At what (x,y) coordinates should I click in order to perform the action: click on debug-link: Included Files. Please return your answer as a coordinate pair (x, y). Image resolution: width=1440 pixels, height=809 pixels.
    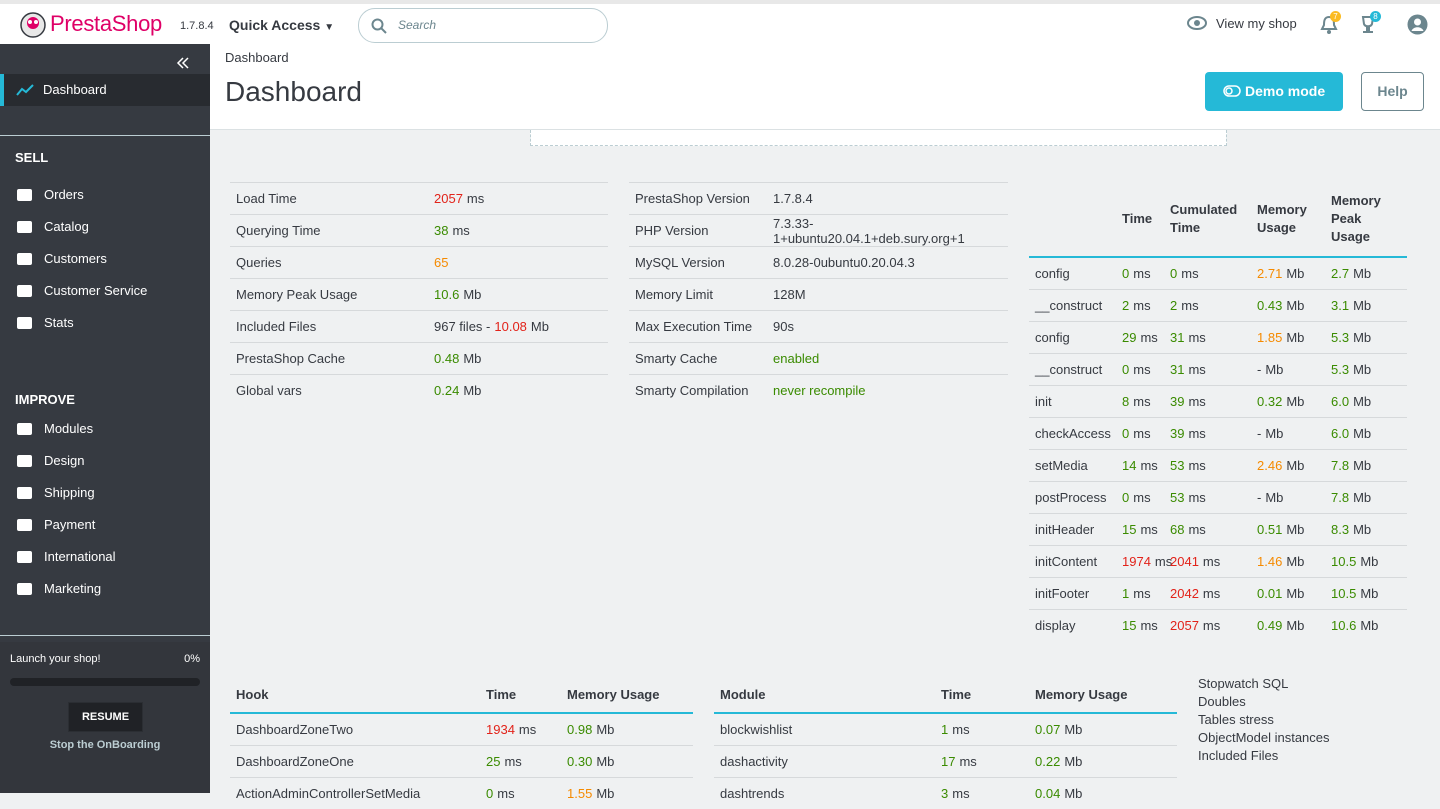
    Looking at the image, I should click on (1264, 756).